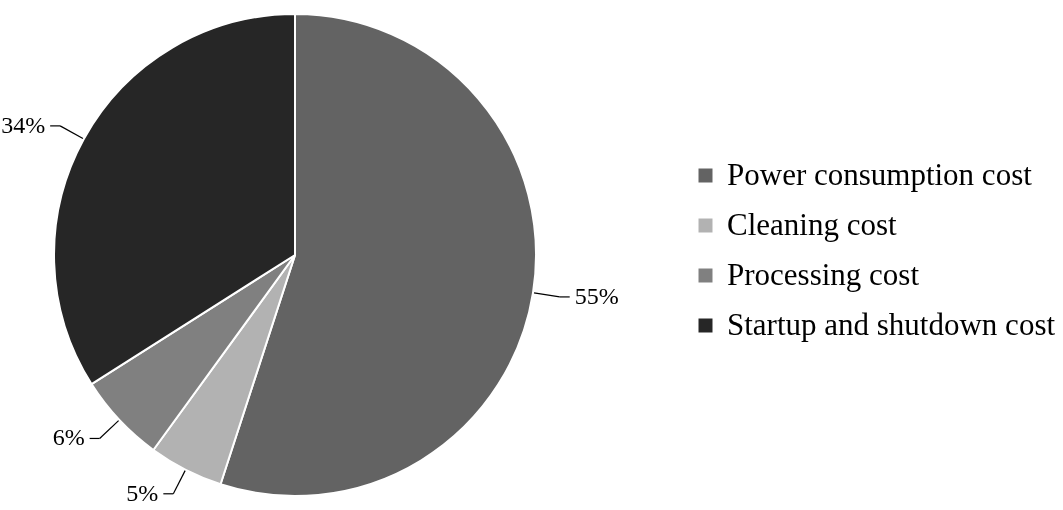  What do you see at coordinates (891, 324) in the screenshot?
I see `legend-label: Startup and shutdown cost` at bounding box center [891, 324].